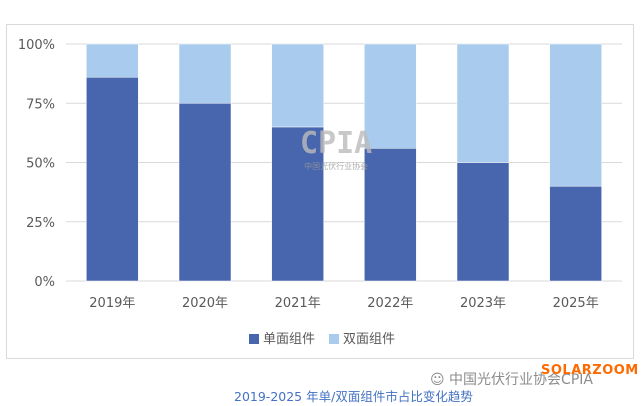  What do you see at coordinates (336, 166) in the screenshot?
I see `logo-subtext: 中国光伏行业协会` at bounding box center [336, 166].